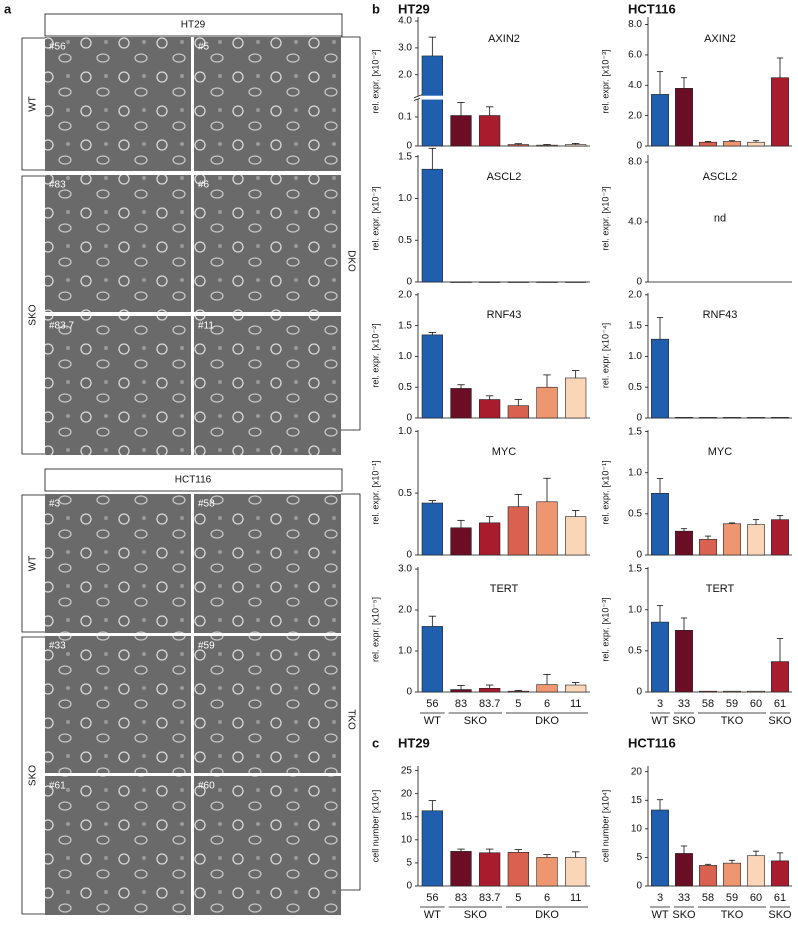 The height and width of the screenshot is (929, 798). I want to click on image-label: #58, so click(206, 504).